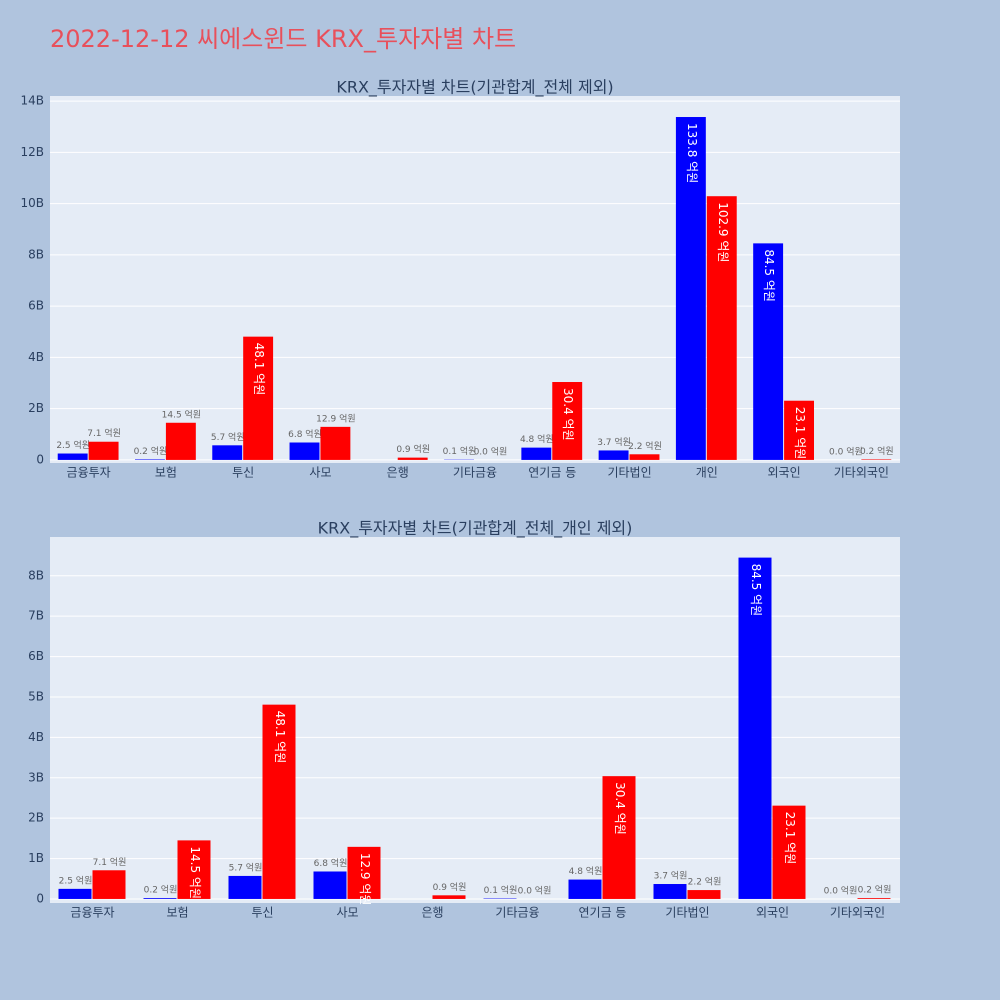 The image size is (1000, 1000). What do you see at coordinates (283, 39) in the screenshot?
I see `page-title: 2022-12-12 씨에스윈드 KRX_투자자별 차트` at bounding box center [283, 39].